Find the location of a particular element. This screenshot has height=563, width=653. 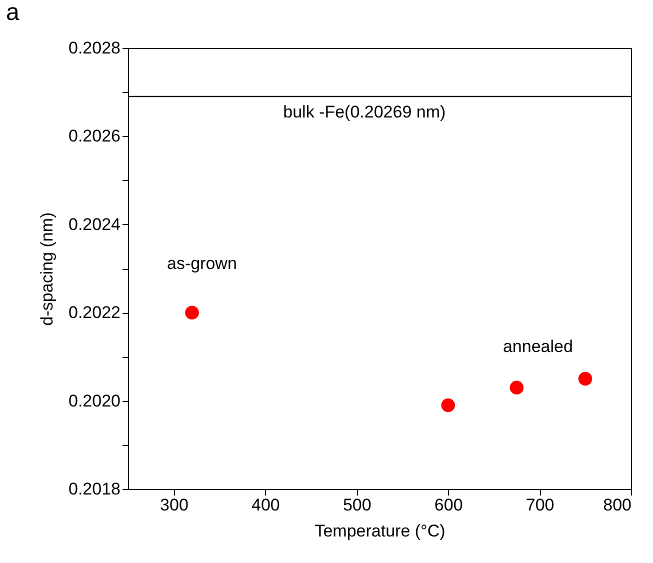

x-tick-label: 600 is located at coordinates (448, 505).